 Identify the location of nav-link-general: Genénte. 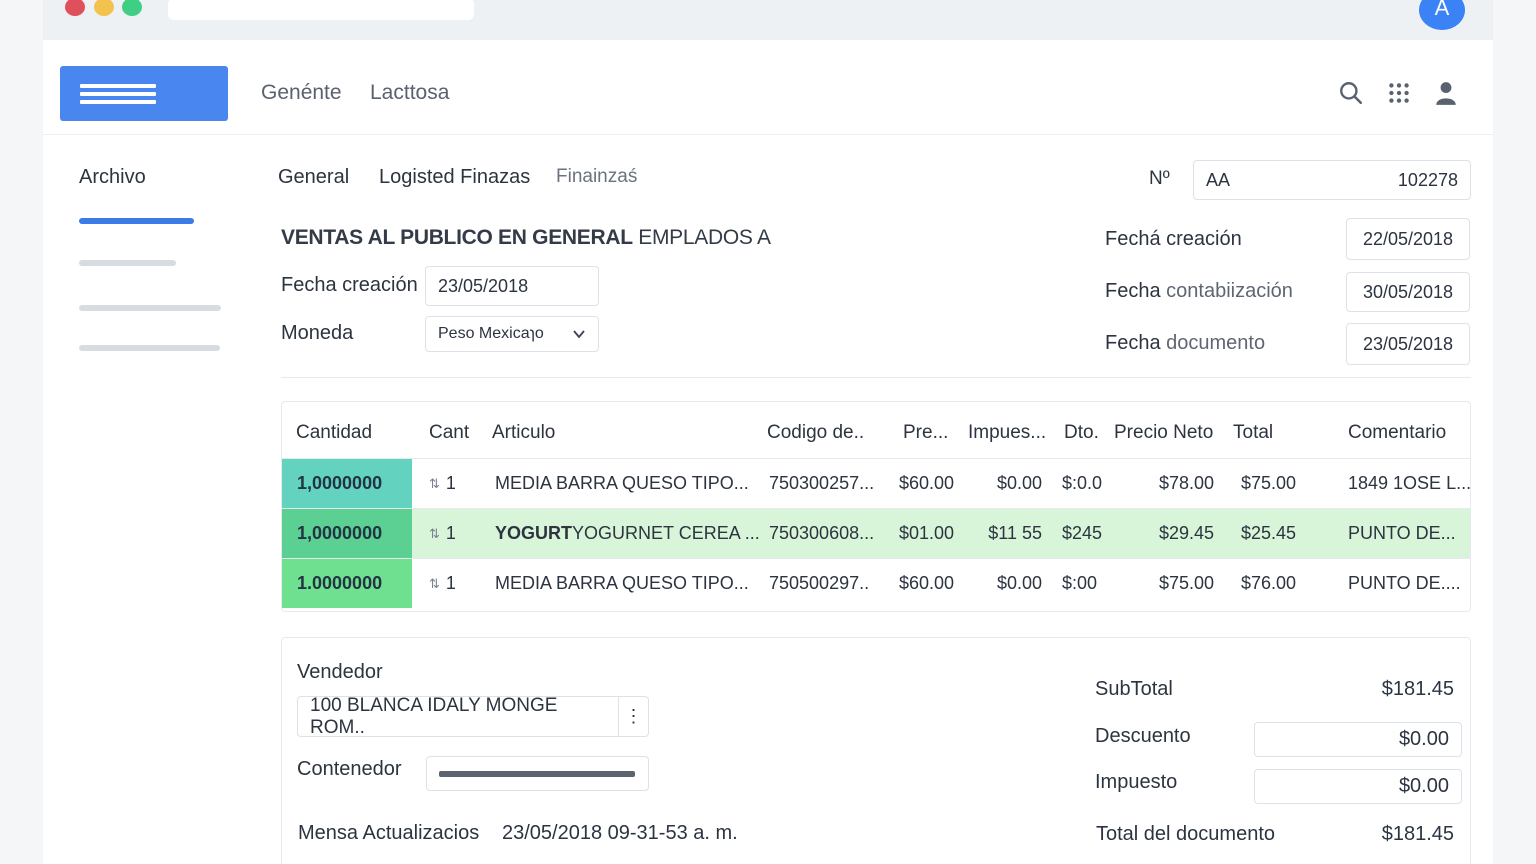
(301, 92).